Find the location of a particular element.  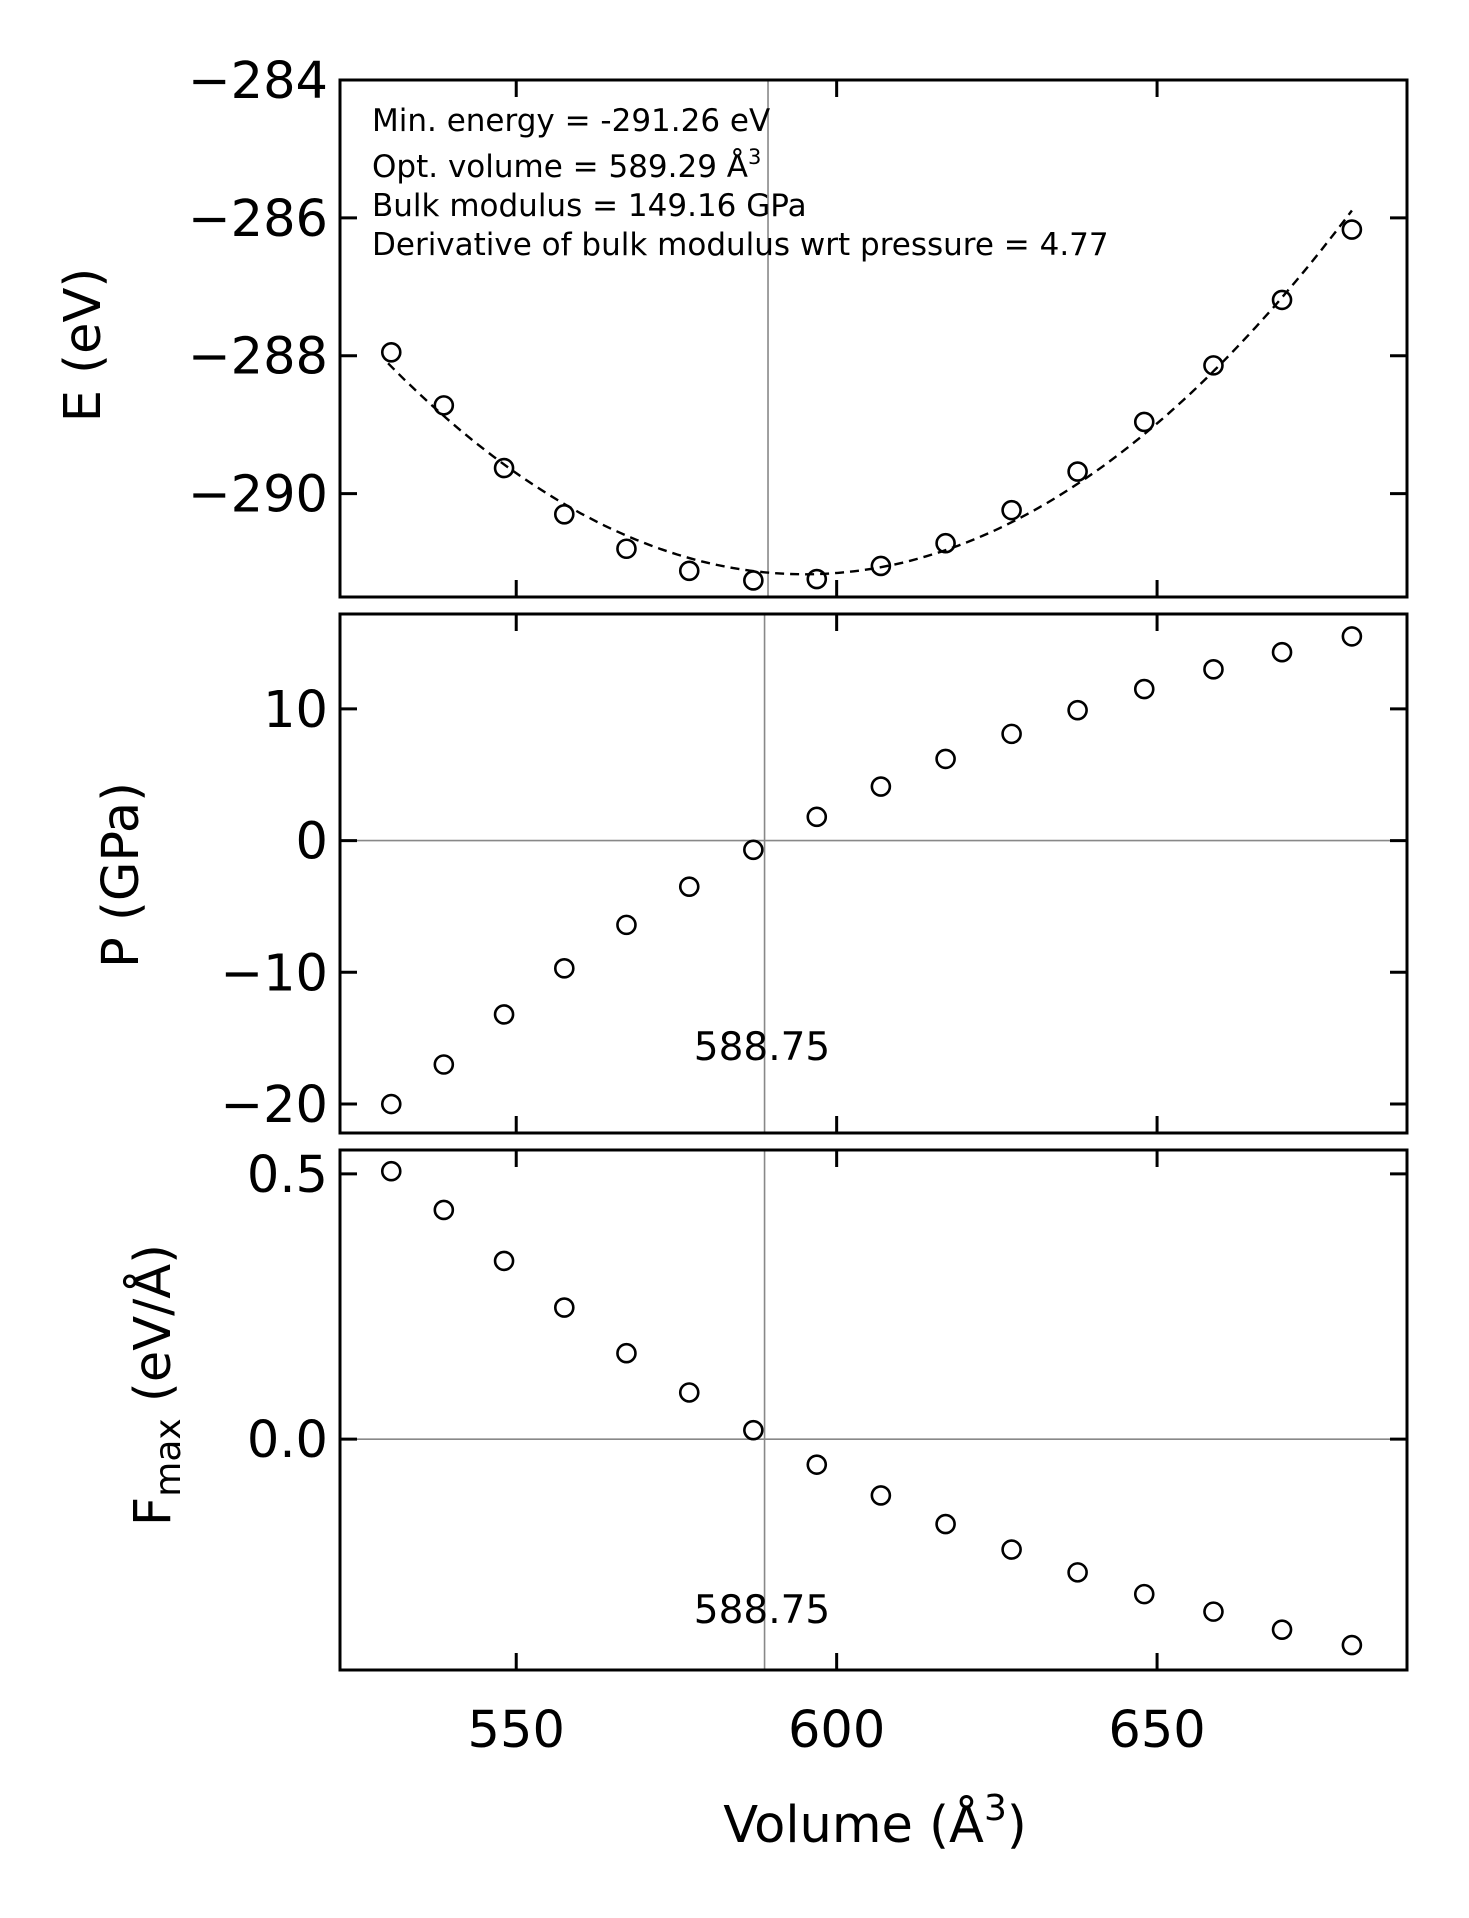

force-ylabel-sub: max is located at coordinates (168, 1457).